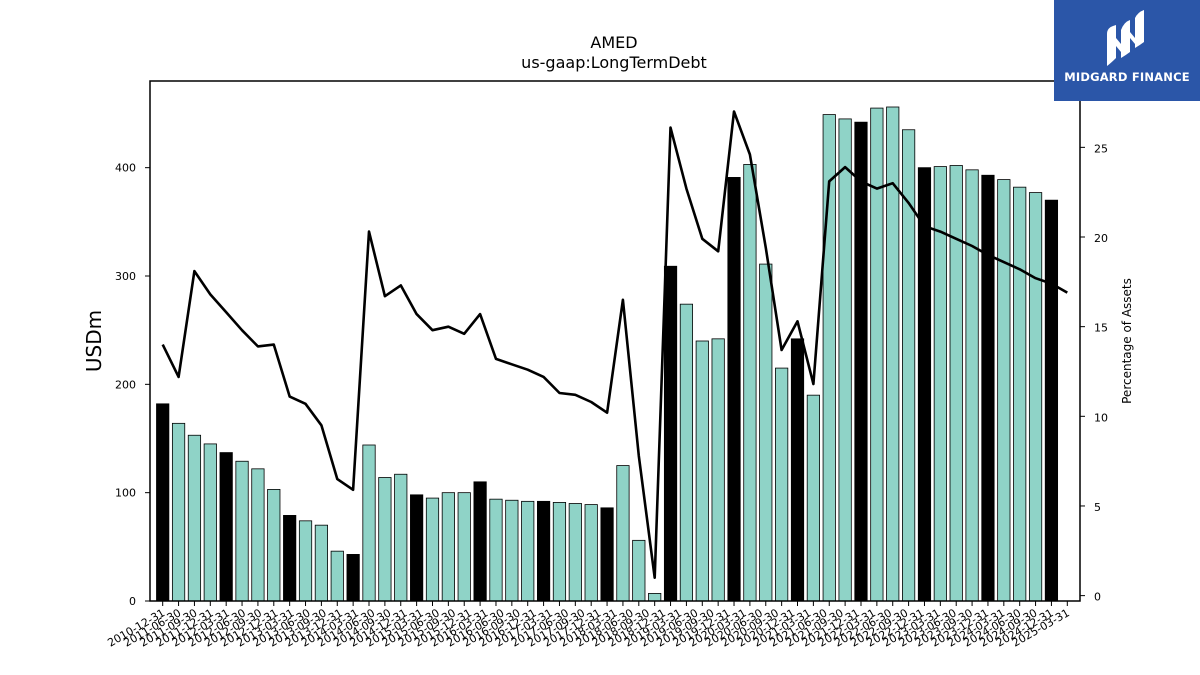 This screenshot has width=1200, height=675. I want to click on y-tick-label-right: 5, so click(1097, 507).